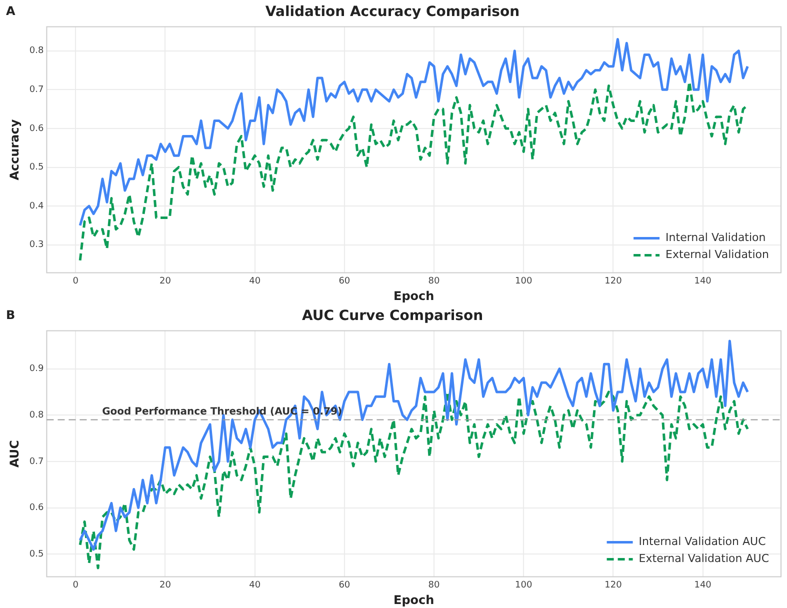  Describe the element at coordinates (704, 559) in the screenshot. I see `legend-label: External Validation AUC` at that location.